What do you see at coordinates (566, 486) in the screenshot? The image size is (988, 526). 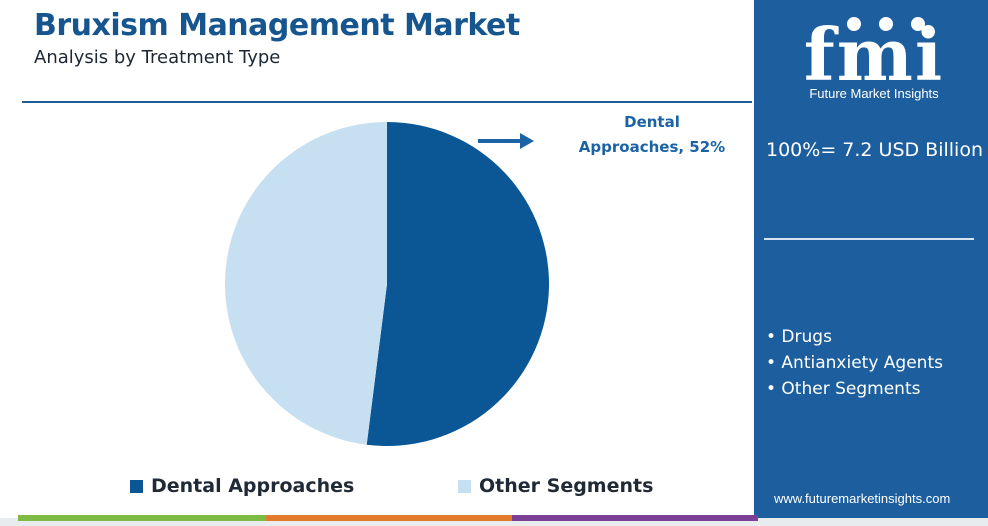 I see `legend-label-other: Other Segments` at bounding box center [566, 486].